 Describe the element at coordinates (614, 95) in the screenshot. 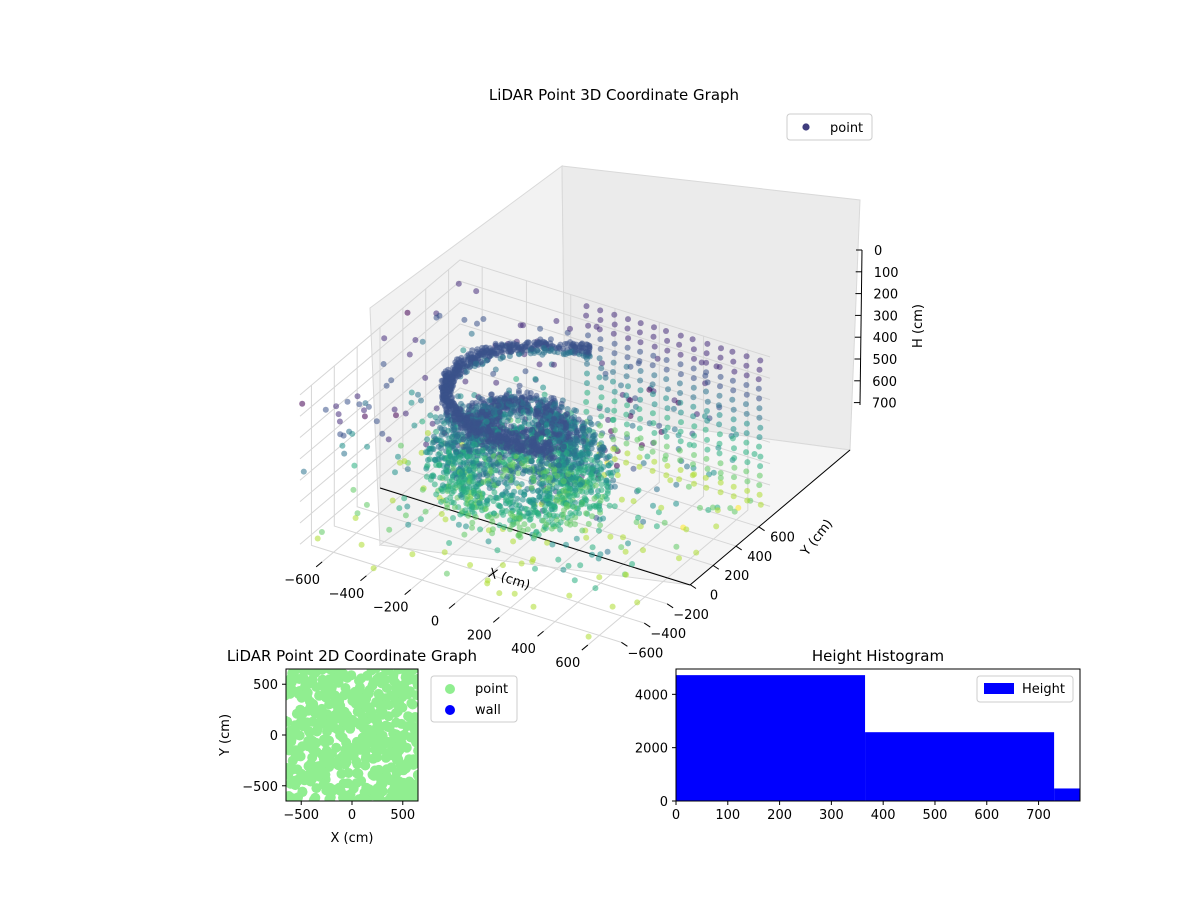

I see `scatter3d-title: LiDAR Point 3D Coordinate Graph` at that location.